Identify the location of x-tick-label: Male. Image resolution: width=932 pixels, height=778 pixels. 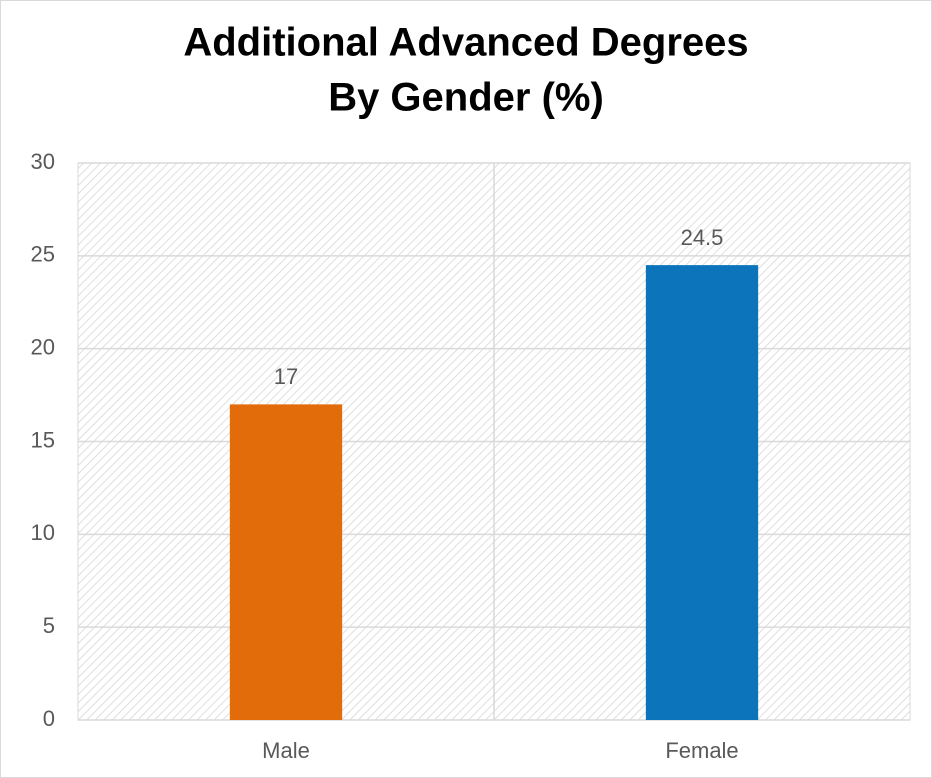
(286, 750).